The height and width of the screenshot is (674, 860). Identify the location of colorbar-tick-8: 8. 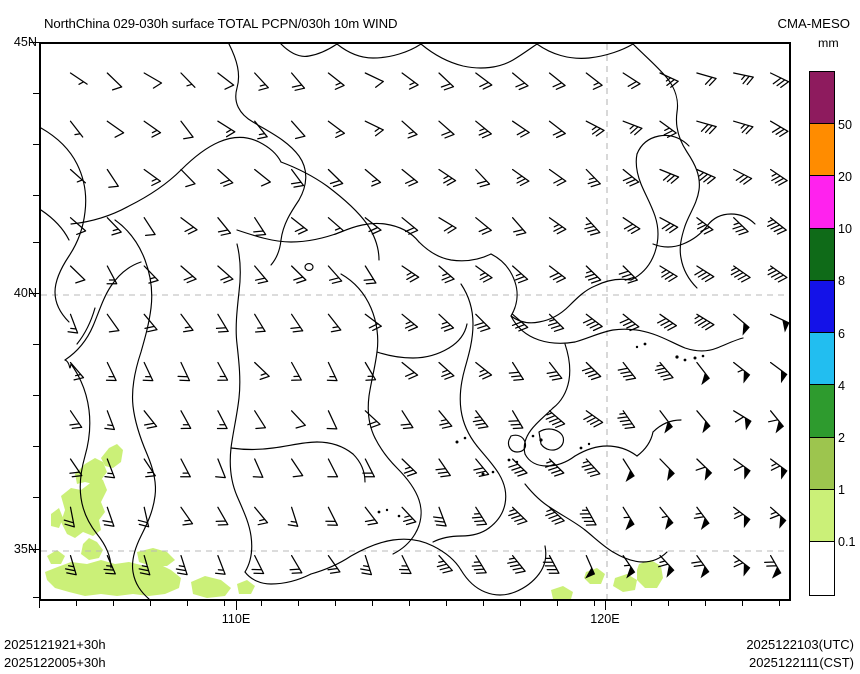
(842, 281).